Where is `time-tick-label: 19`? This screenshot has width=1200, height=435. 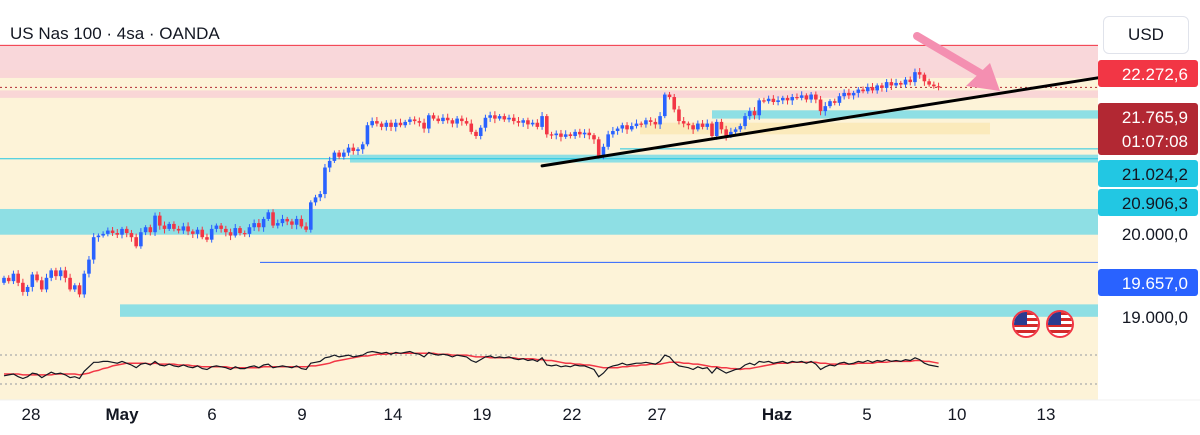
time-tick-label: 19 is located at coordinates (482, 414).